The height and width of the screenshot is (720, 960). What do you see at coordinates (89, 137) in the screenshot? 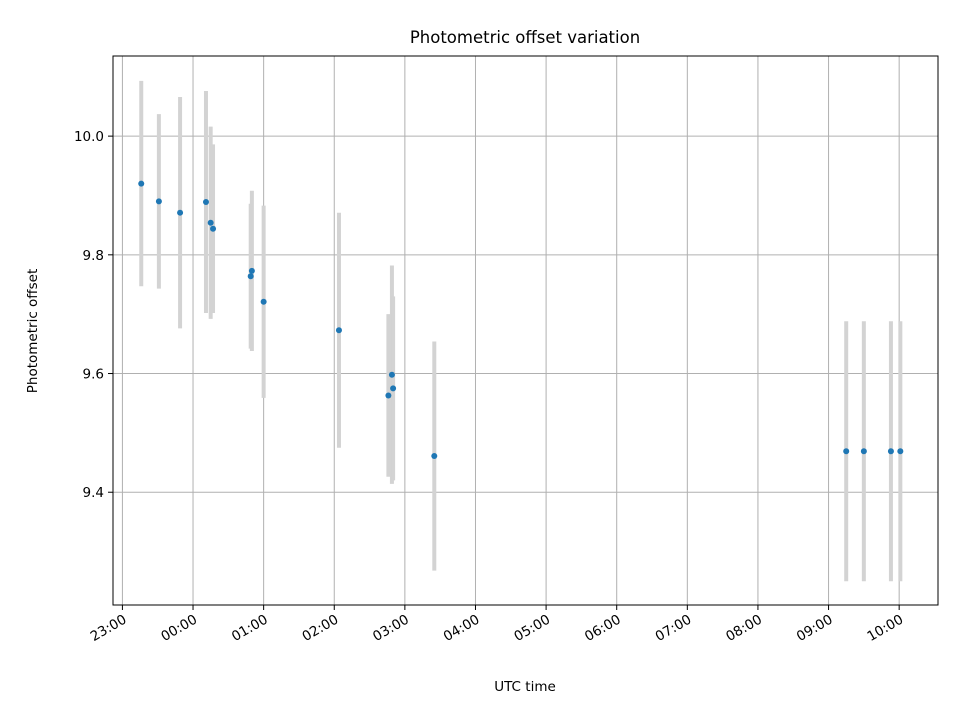
I see `y-tick-label: 10.0` at bounding box center [89, 137].